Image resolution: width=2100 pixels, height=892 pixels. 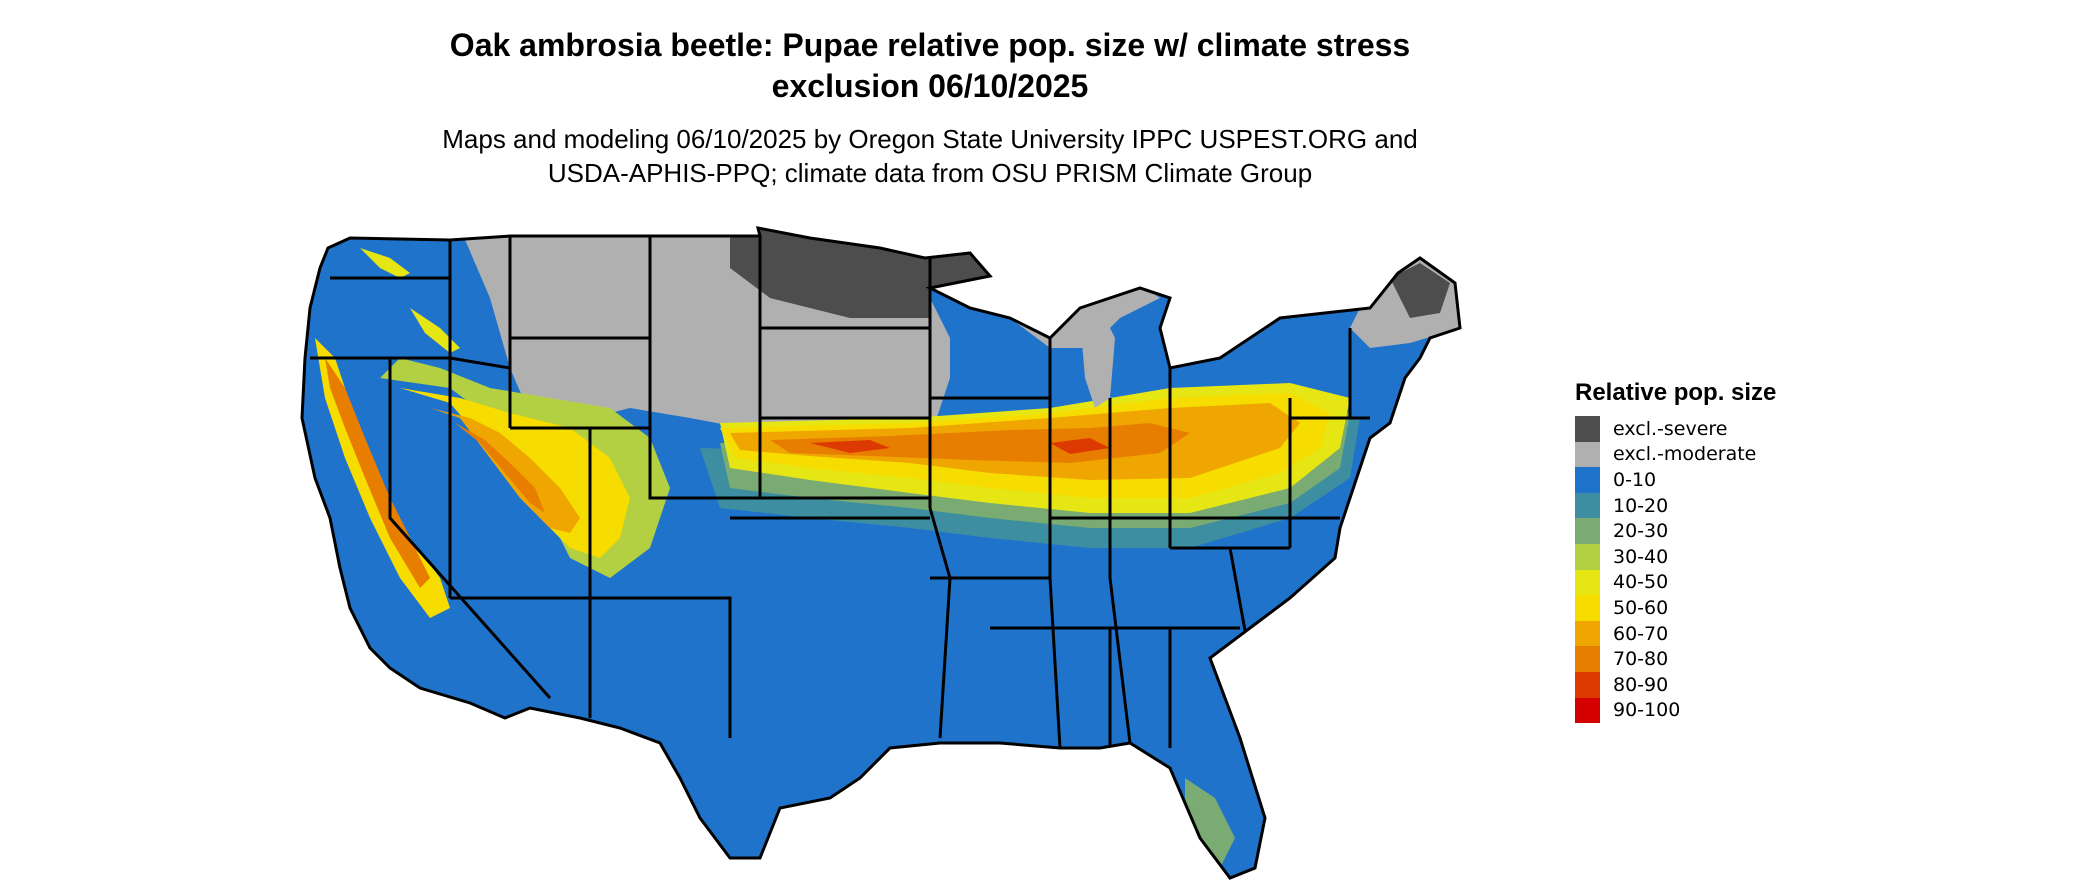 I want to click on legend-item: 80-90, so click(x=1675, y=684).